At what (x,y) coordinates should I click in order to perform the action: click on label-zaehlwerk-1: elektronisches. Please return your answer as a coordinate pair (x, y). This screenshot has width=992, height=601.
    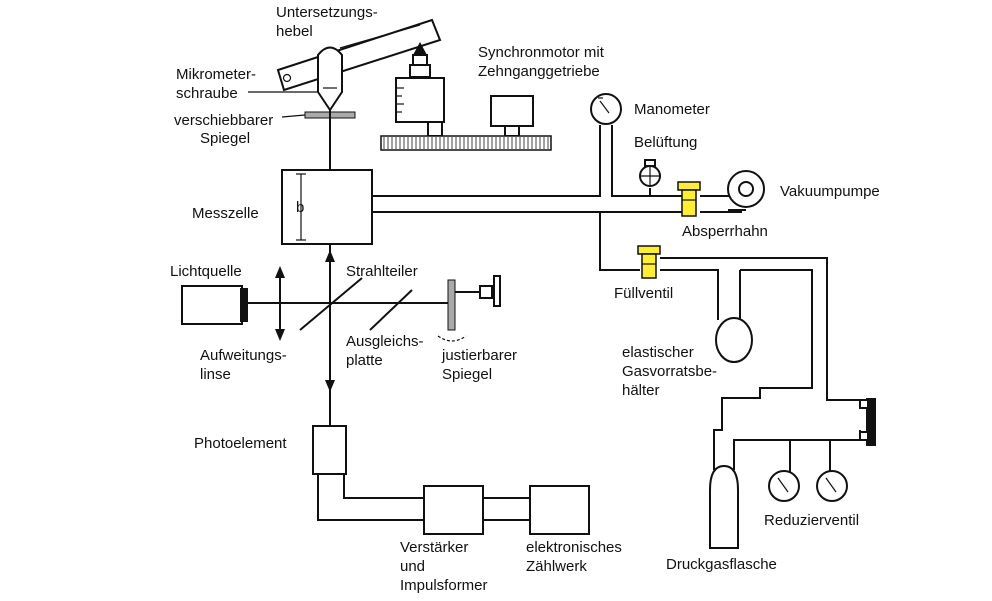
    Looking at the image, I should click on (574, 547).